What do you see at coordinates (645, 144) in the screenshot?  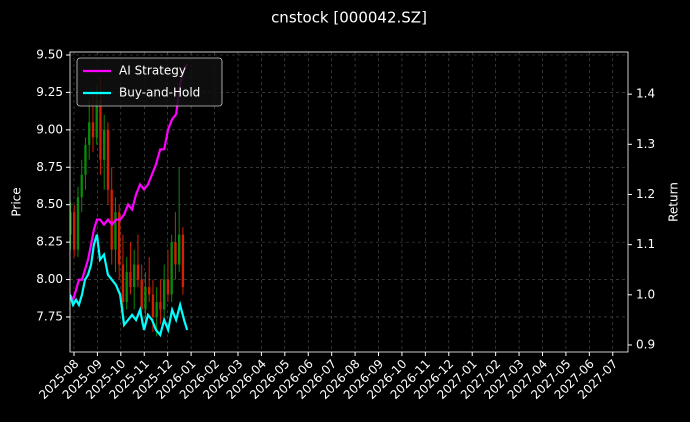 I see `y2-tick-label: 1.3` at bounding box center [645, 144].